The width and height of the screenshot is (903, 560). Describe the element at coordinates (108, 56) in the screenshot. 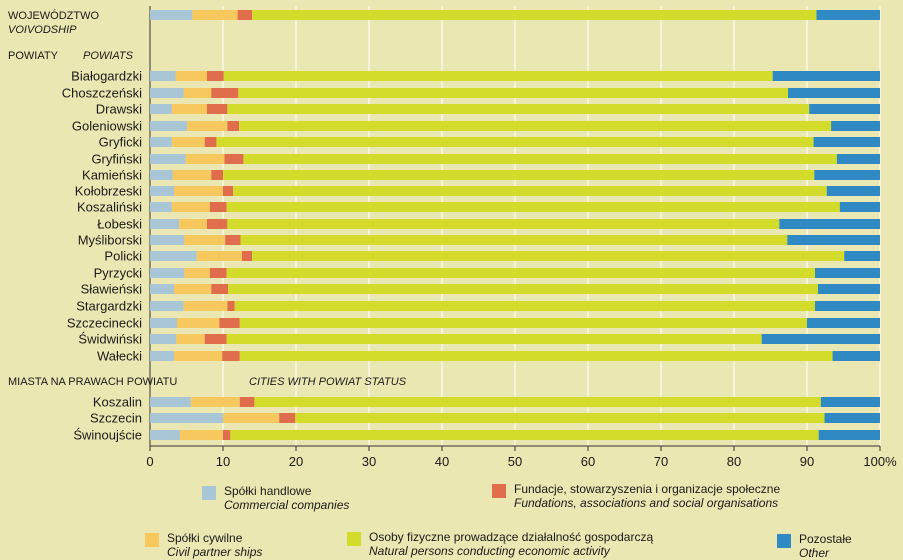

I see `section-subtitle-powiats: POWIATS` at that location.